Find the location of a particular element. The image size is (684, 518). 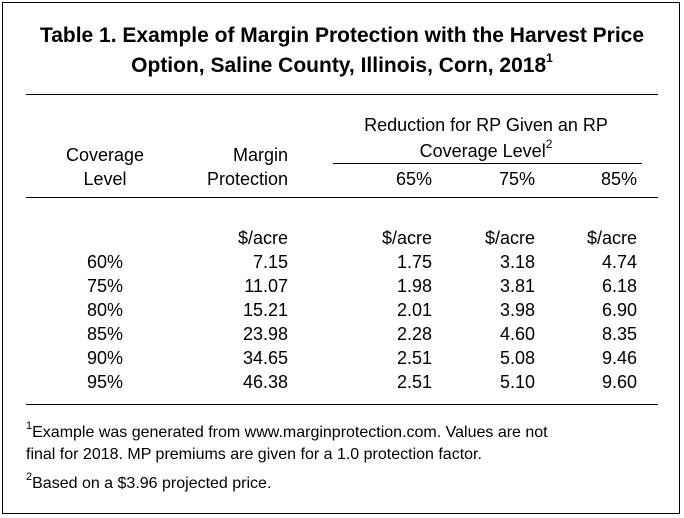

cell-rp85: 8.35 is located at coordinates (619, 334).